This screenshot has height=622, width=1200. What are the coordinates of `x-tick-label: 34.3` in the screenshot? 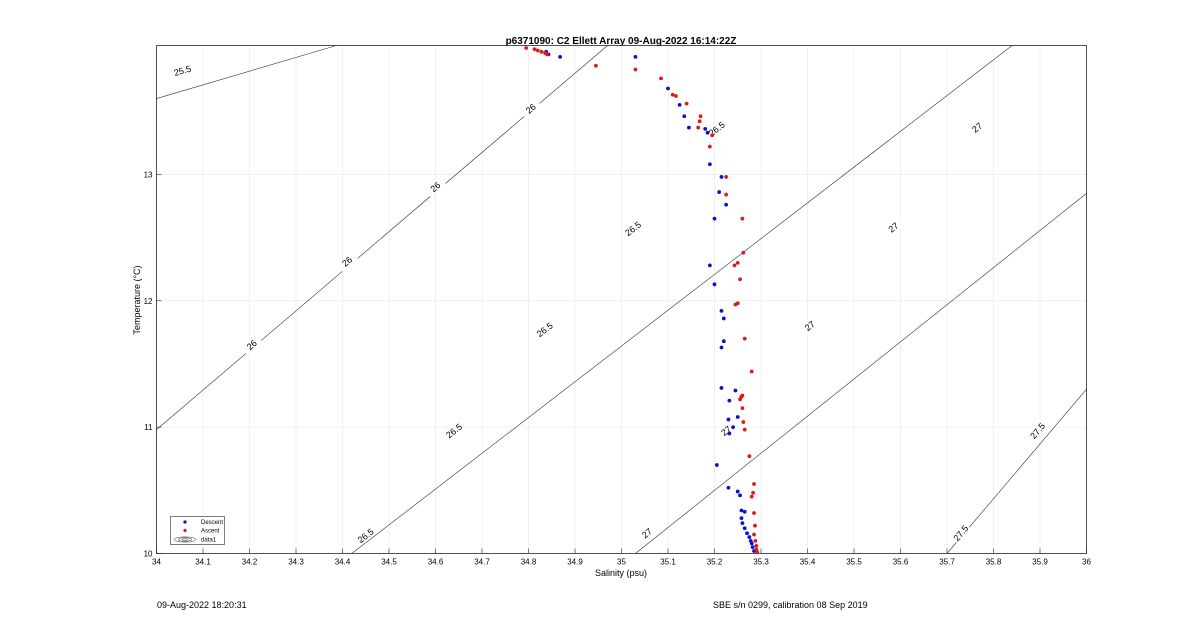 It's located at (296, 562).